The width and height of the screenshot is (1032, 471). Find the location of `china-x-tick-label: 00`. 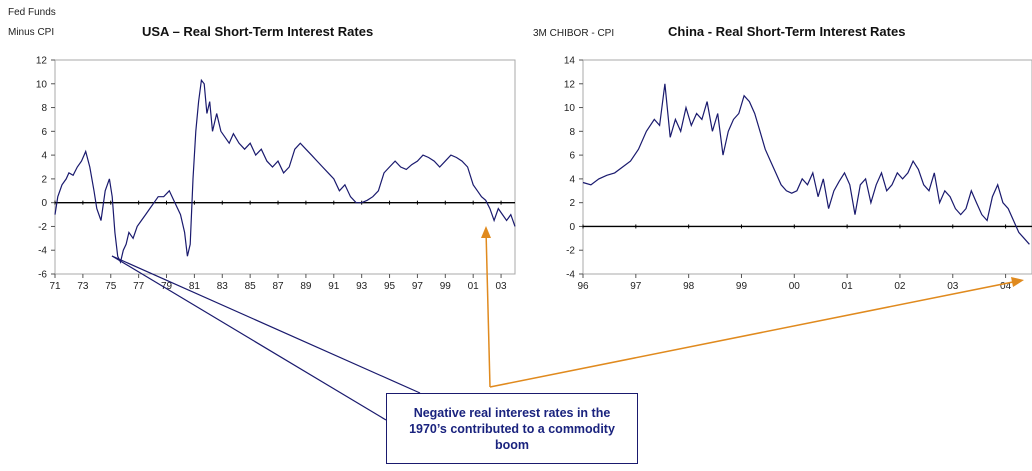

china-x-tick-label: 00 is located at coordinates (795, 286).